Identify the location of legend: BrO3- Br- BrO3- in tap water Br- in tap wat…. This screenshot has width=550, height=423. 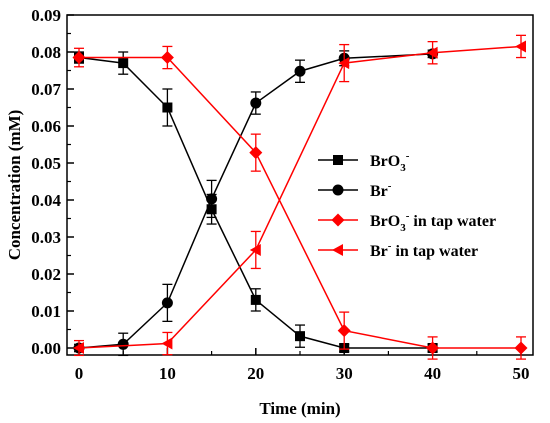
(407, 205).